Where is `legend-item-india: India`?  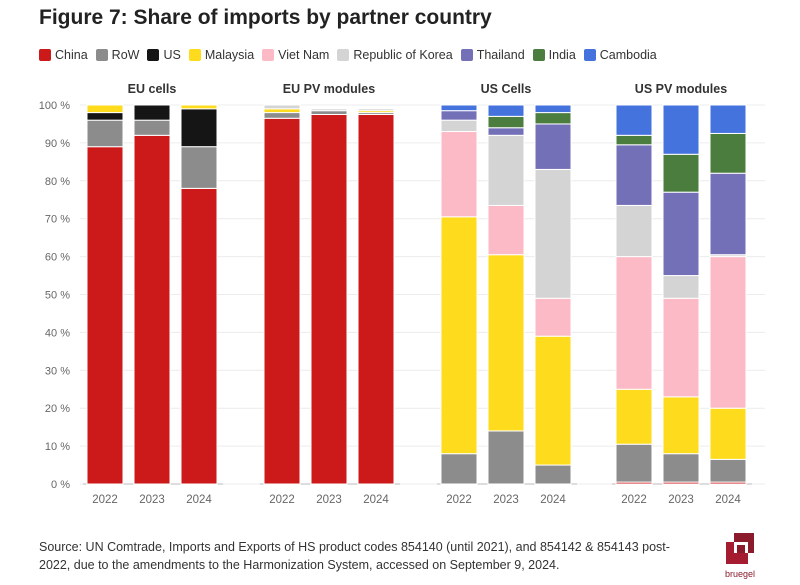 legend-item-india: India is located at coordinates (554, 55).